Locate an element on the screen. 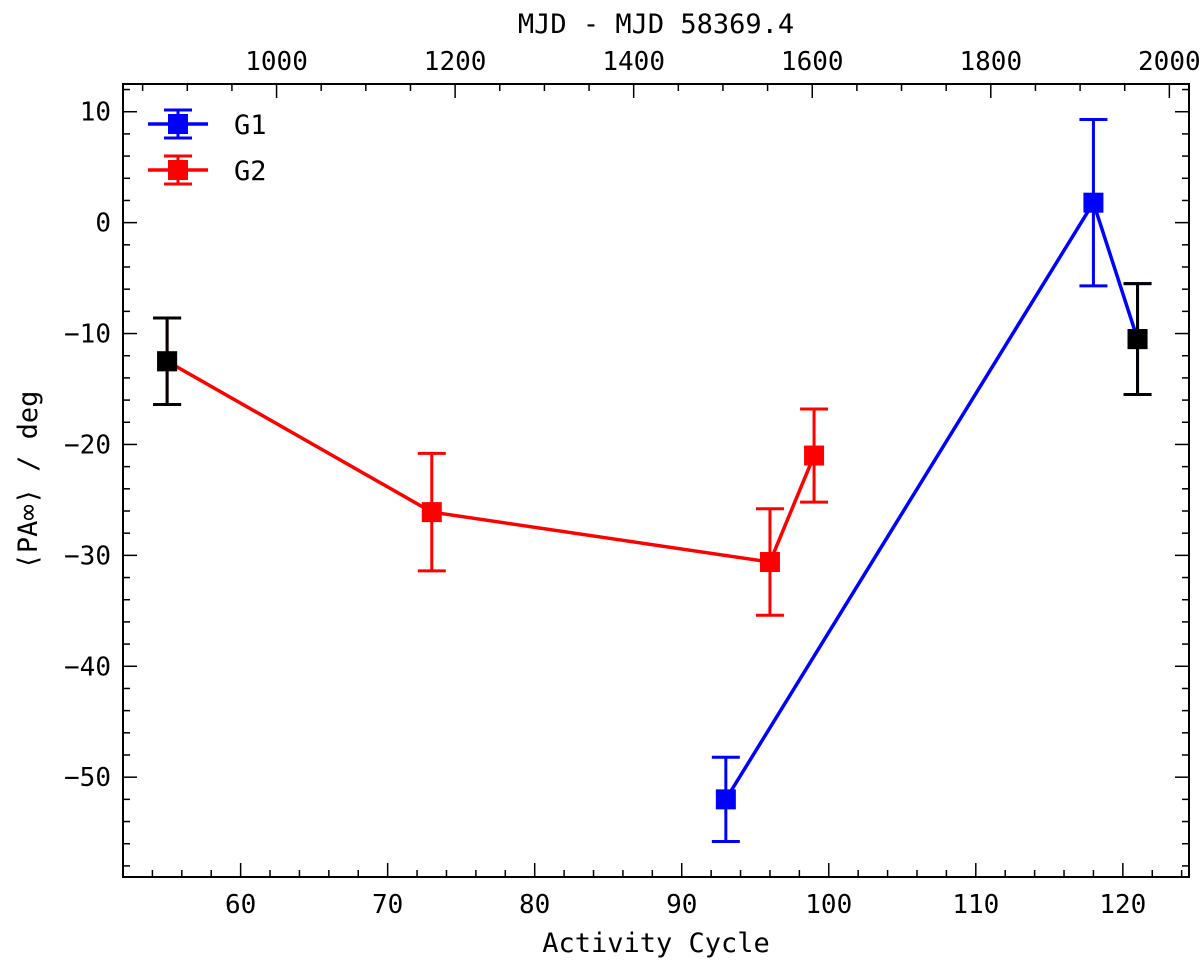 This screenshot has width=1200, height=969. legend-label-g2: G2 is located at coordinates (250, 171).